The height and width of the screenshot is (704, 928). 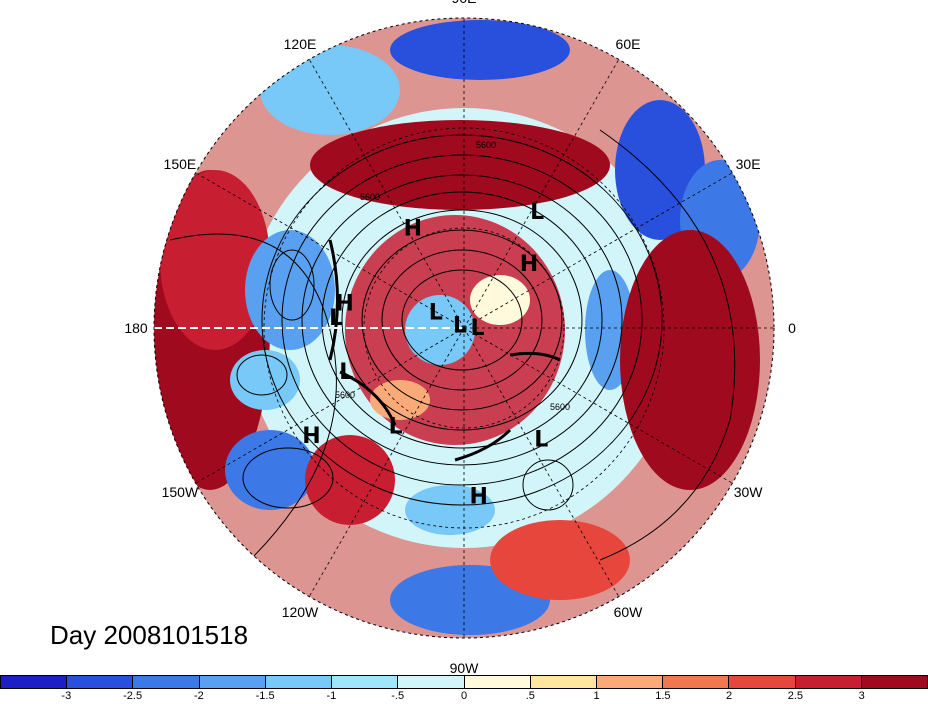 I want to click on colorbar-tick-label: 1.5, so click(x=663, y=696).